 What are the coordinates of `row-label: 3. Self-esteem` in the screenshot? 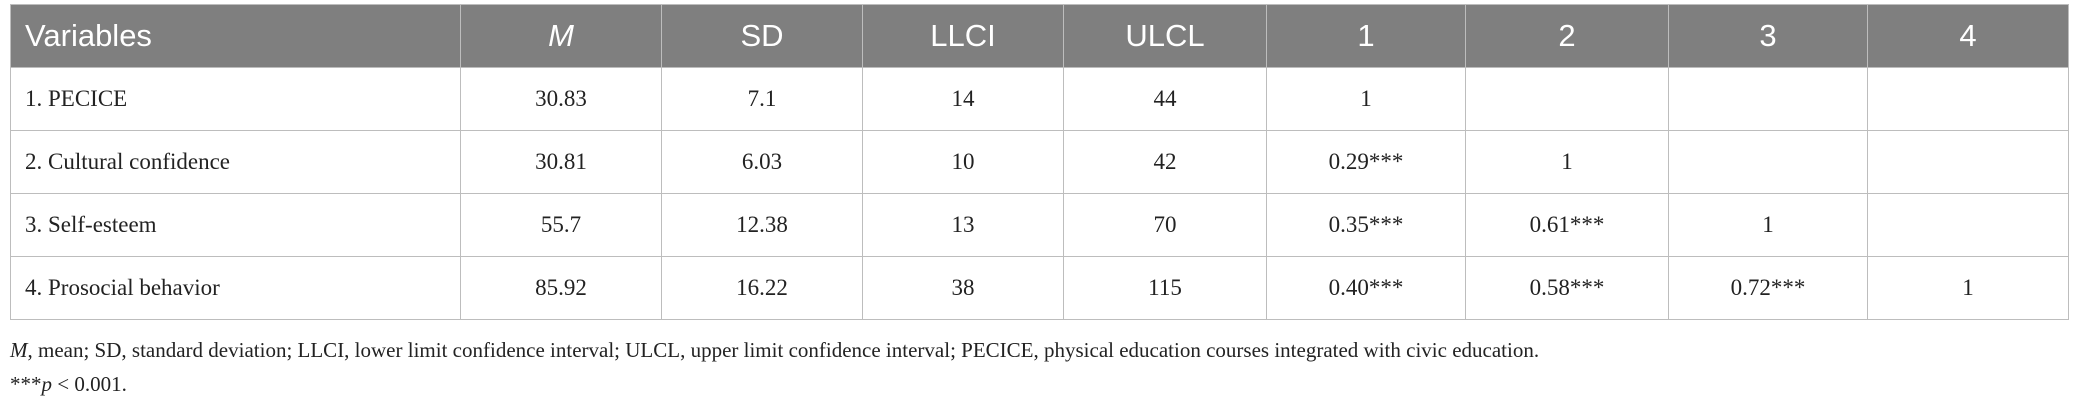 It's located at (235, 225).